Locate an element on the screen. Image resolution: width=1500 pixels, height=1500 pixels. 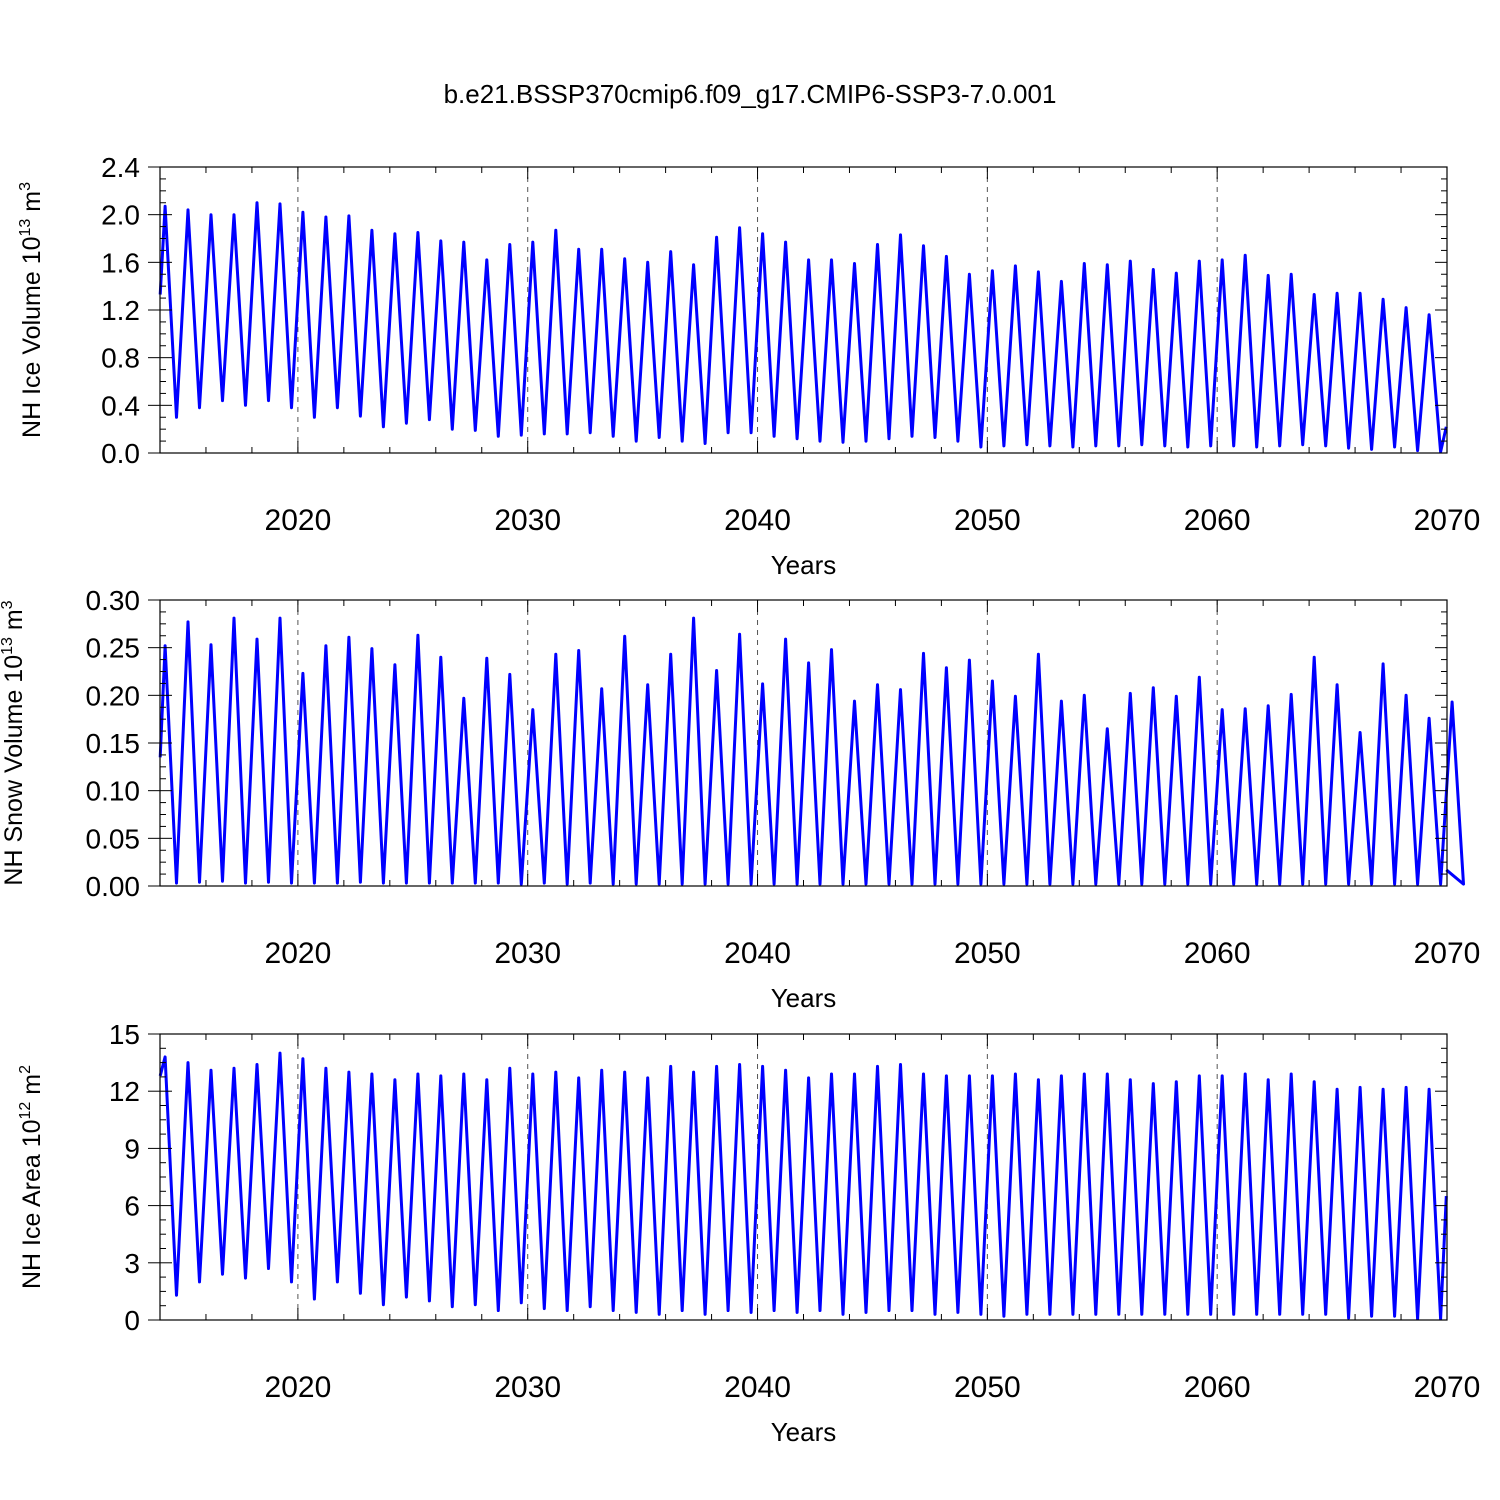
y-tick-label-0.30: 0.30 is located at coordinates (113, 600).